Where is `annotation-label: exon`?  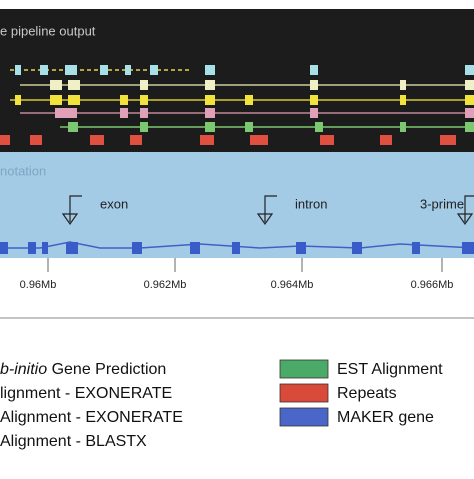
annotation-label: exon is located at coordinates (114, 203).